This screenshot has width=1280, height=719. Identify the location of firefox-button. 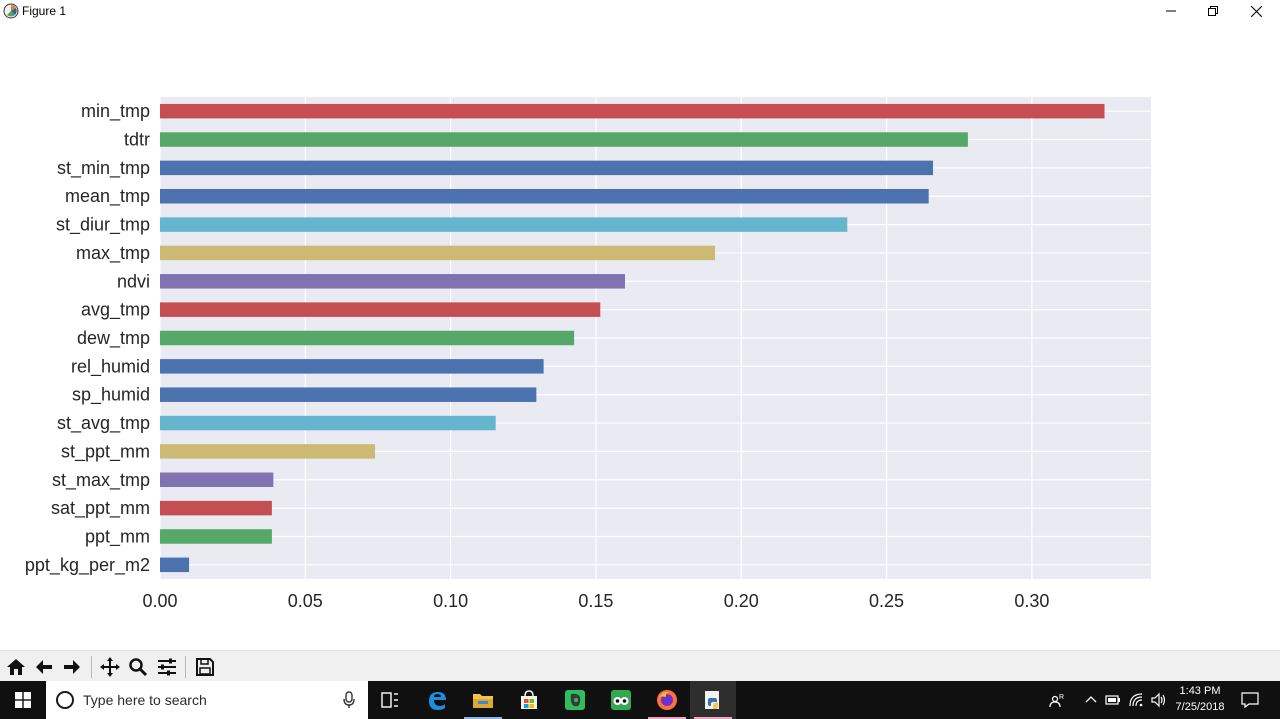
(667, 700).